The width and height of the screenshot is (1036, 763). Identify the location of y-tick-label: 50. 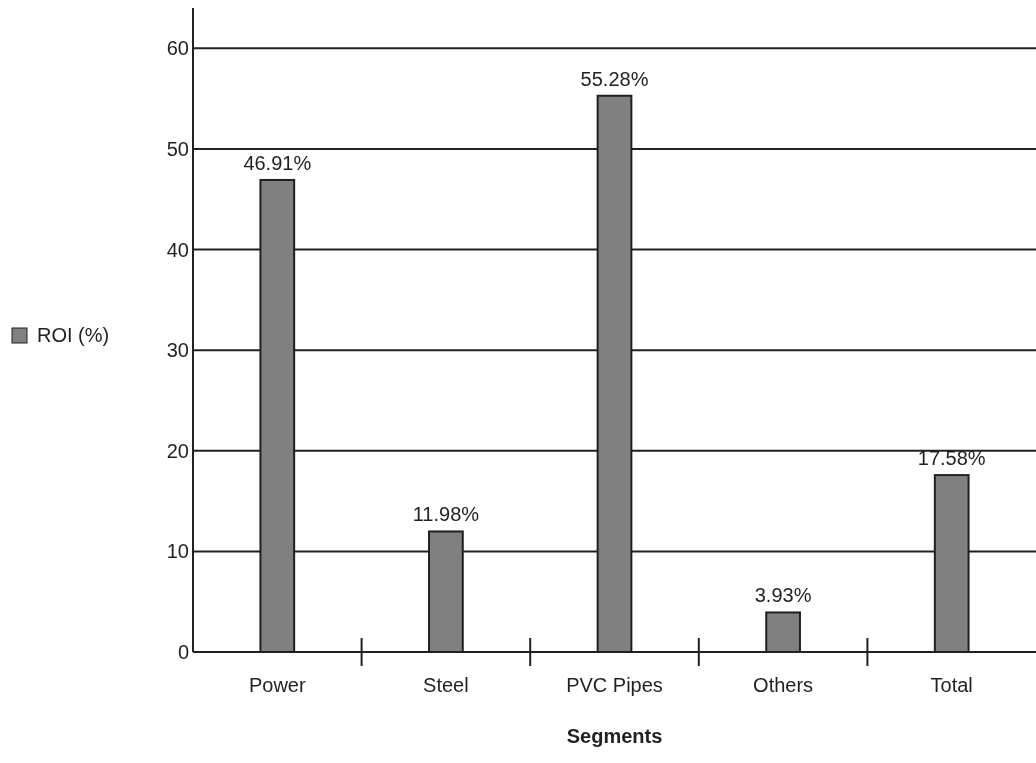
(177, 148).